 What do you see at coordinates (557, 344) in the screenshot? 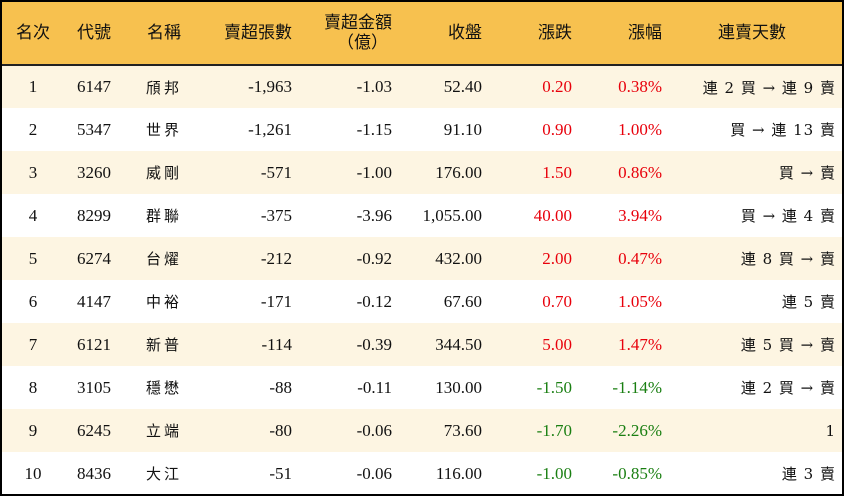
I see `cell-change: 5.00` at bounding box center [557, 344].